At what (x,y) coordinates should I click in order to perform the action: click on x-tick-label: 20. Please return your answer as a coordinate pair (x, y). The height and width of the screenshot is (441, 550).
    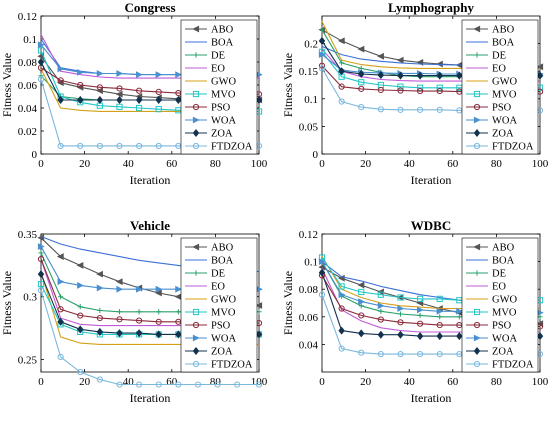
    Looking at the image, I should click on (85, 382).